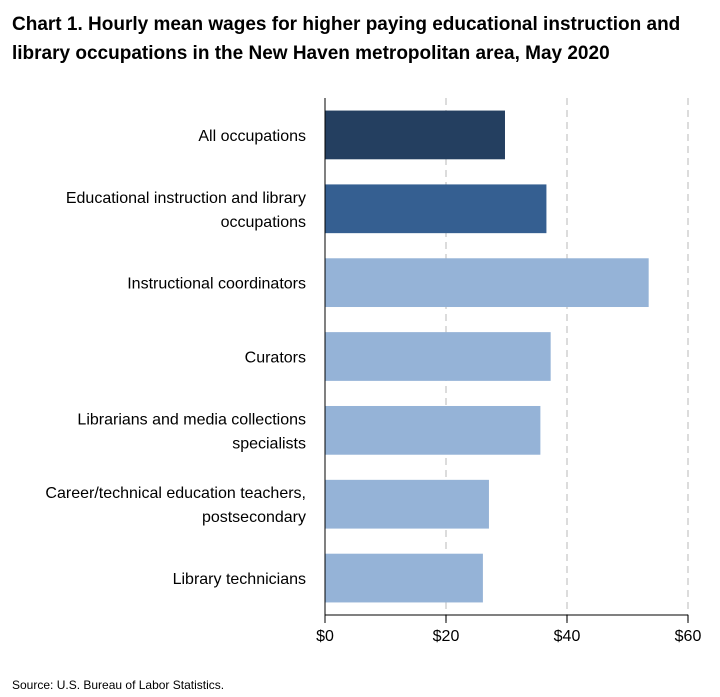 This screenshot has height=697, width=720. What do you see at coordinates (688, 636) in the screenshot?
I see `x-tick-label: $60` at bounding box center [688, 636].